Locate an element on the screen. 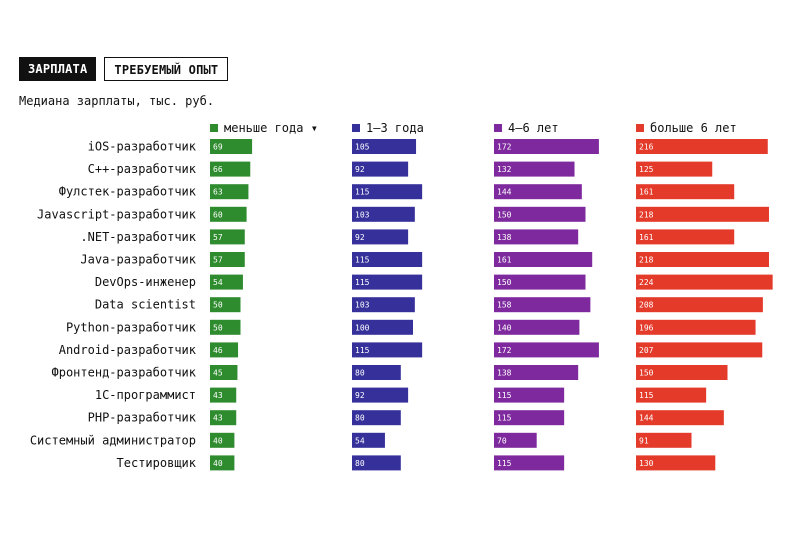 The height and width of the screenshot is (533, 800). category-label: Java-разработчик is located at coordinates (138, 260).